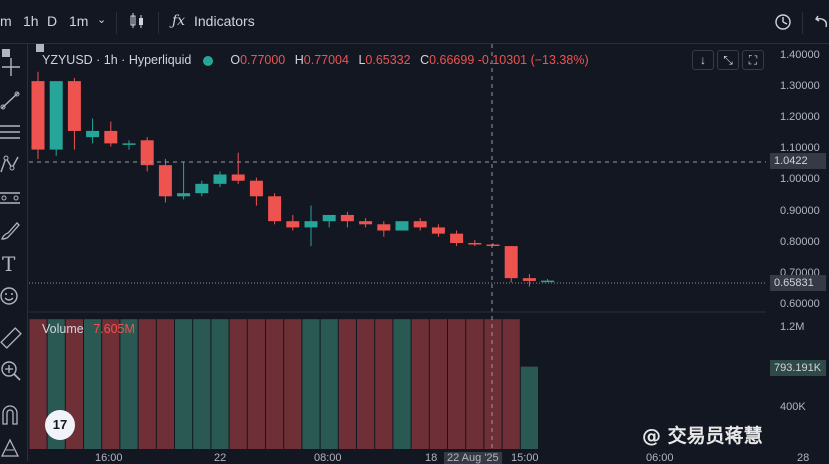 The image size is (829, 464). Describe the element at coordinates (328, 458) in the screenshot. I see `time-tick-label: 08:00` at that location.